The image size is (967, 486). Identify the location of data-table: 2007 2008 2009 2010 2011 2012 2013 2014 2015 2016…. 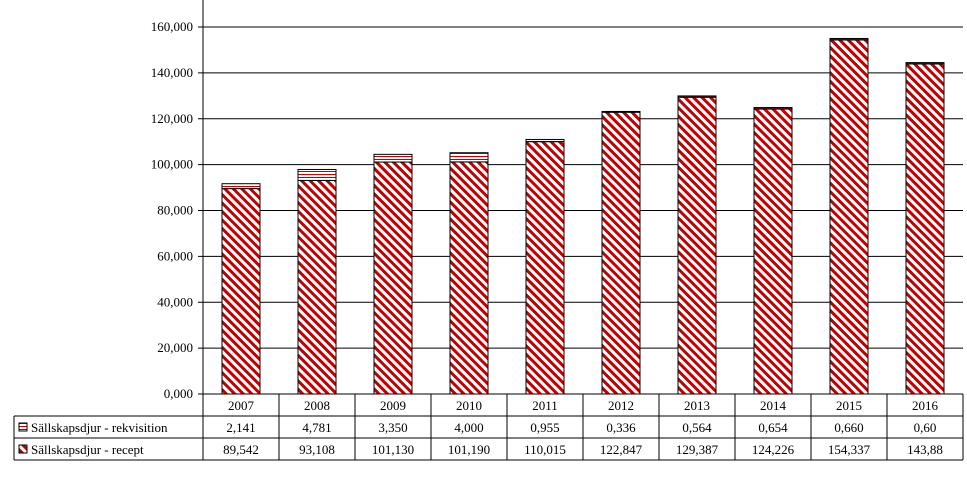
(488, 427).